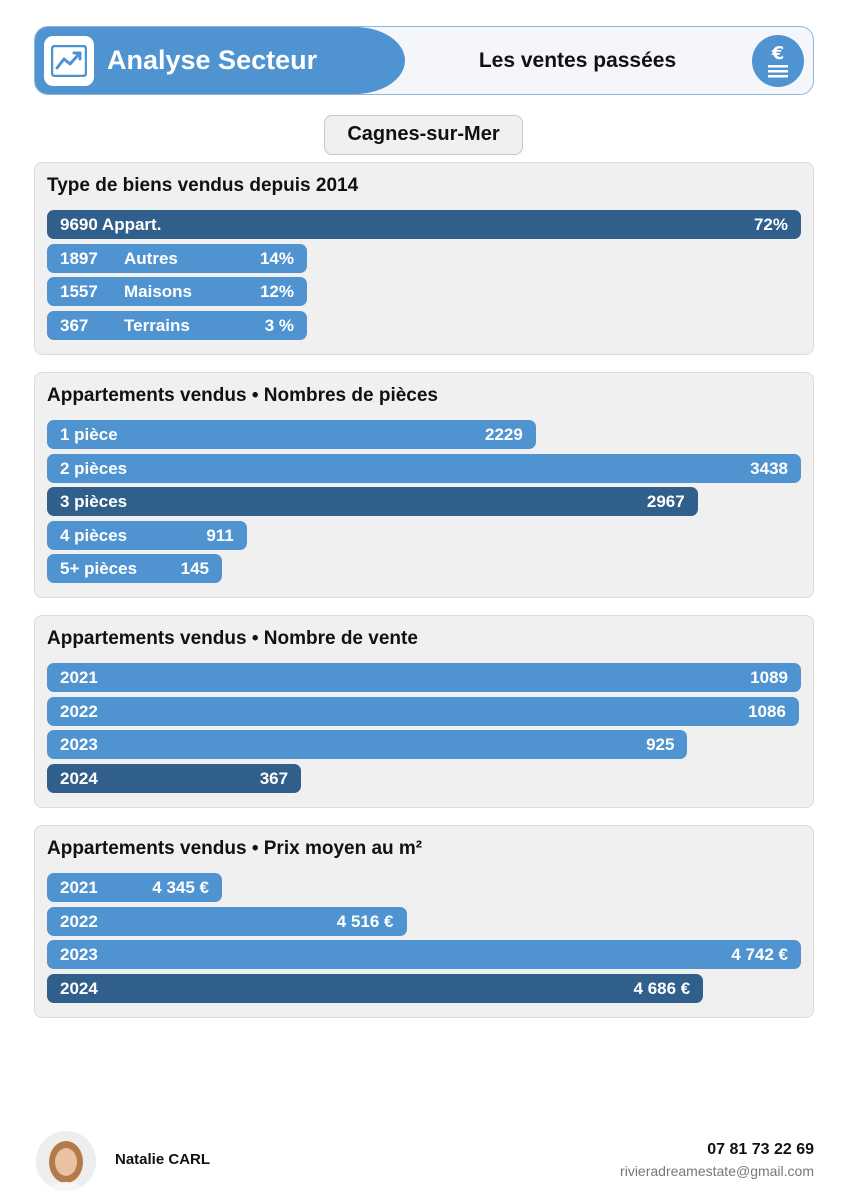 The height and width of the screenshot is (1200, 848). I want to click on bar-value-label: 4 686 €, so click(662, 988).